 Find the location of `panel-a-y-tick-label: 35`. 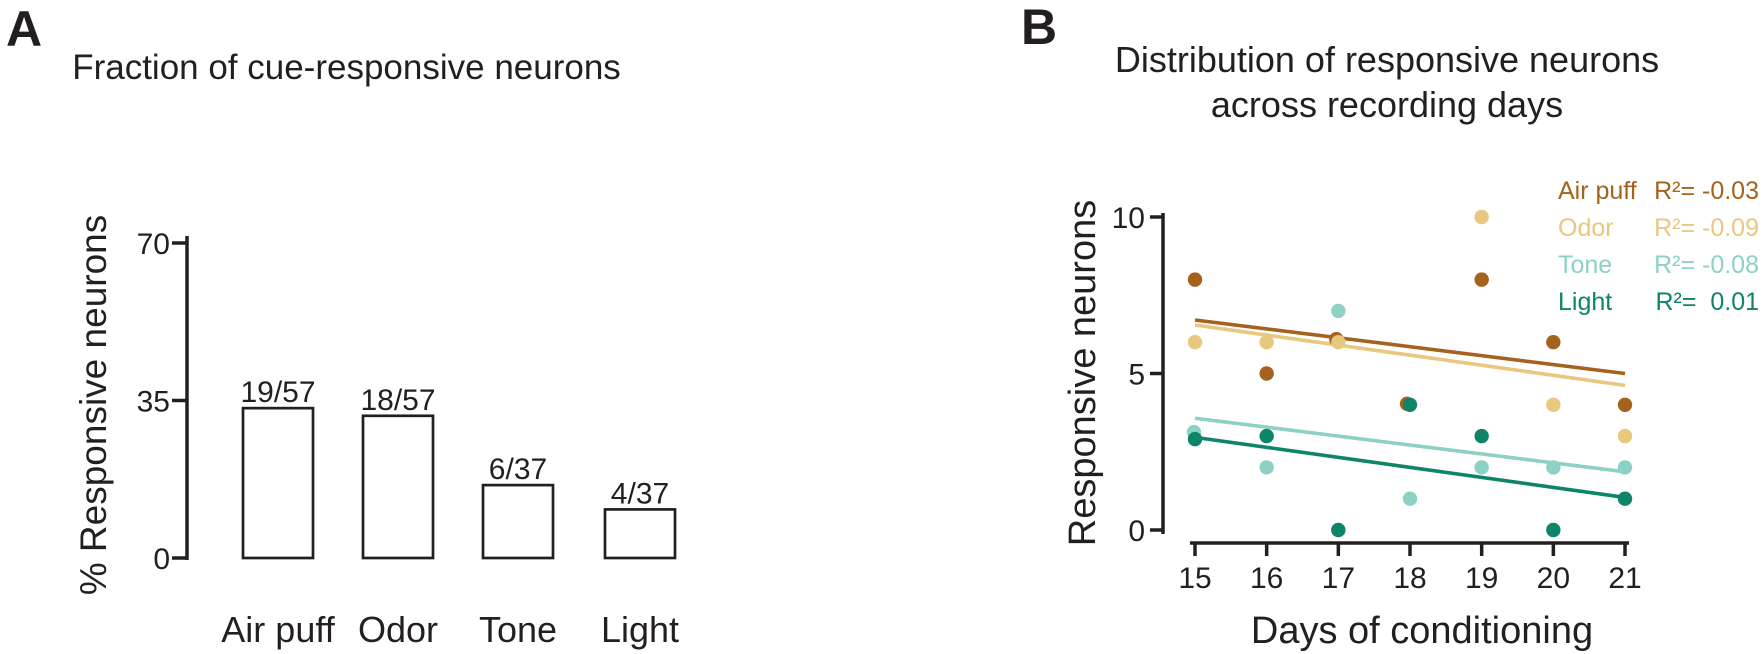

panel-a-y-tick-label: 35 is located at coordinates (153, 402).